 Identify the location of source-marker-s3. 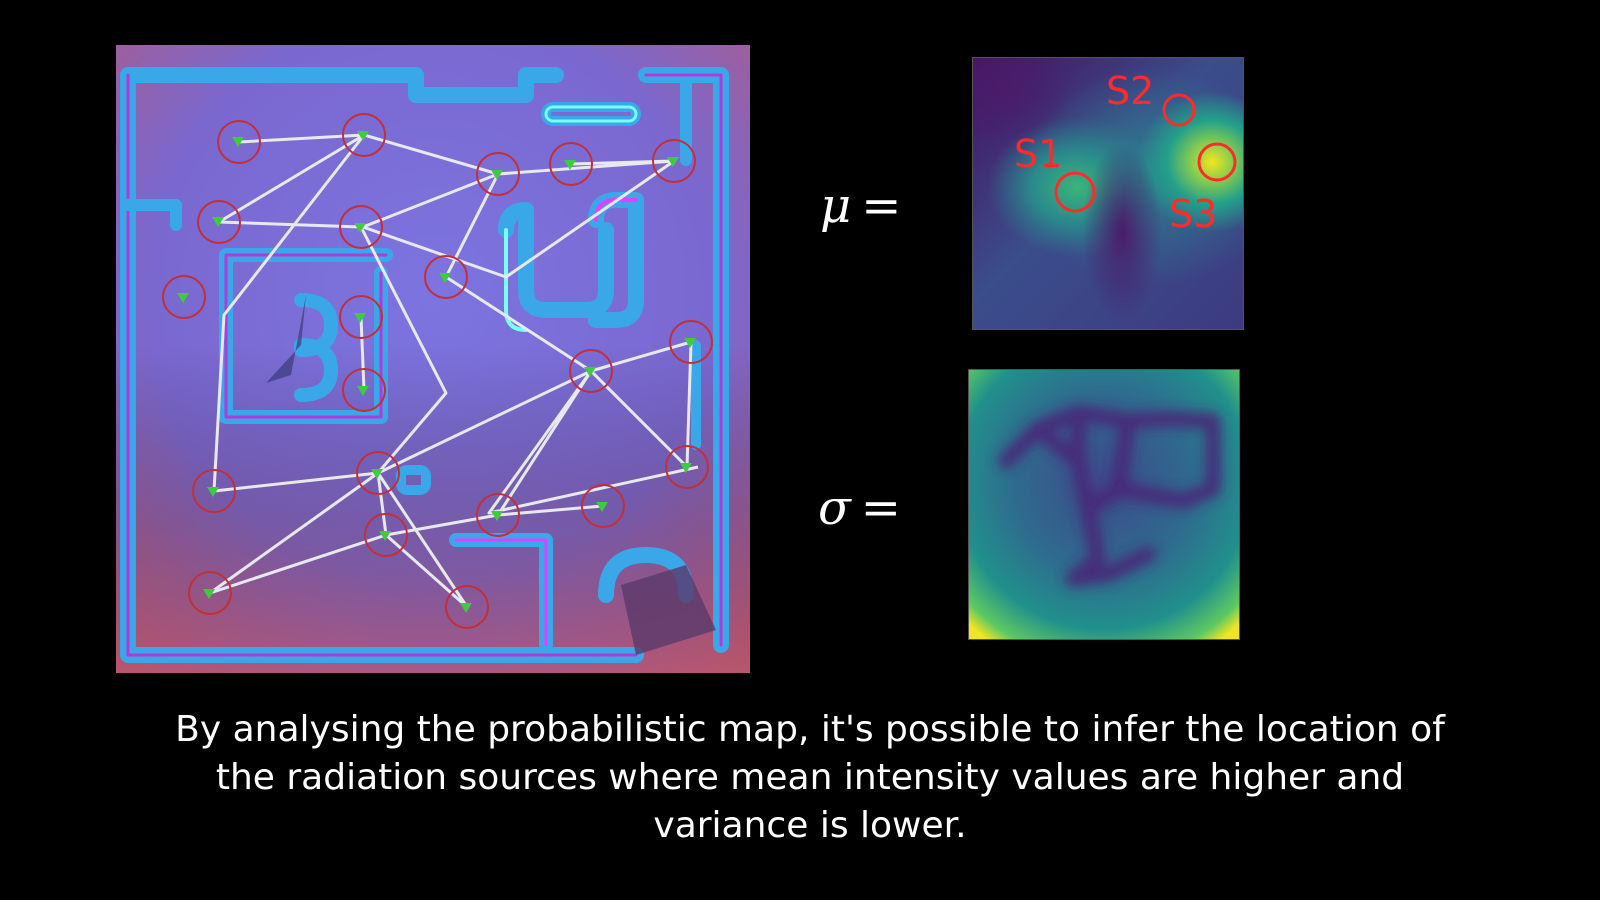
(1217, 162).